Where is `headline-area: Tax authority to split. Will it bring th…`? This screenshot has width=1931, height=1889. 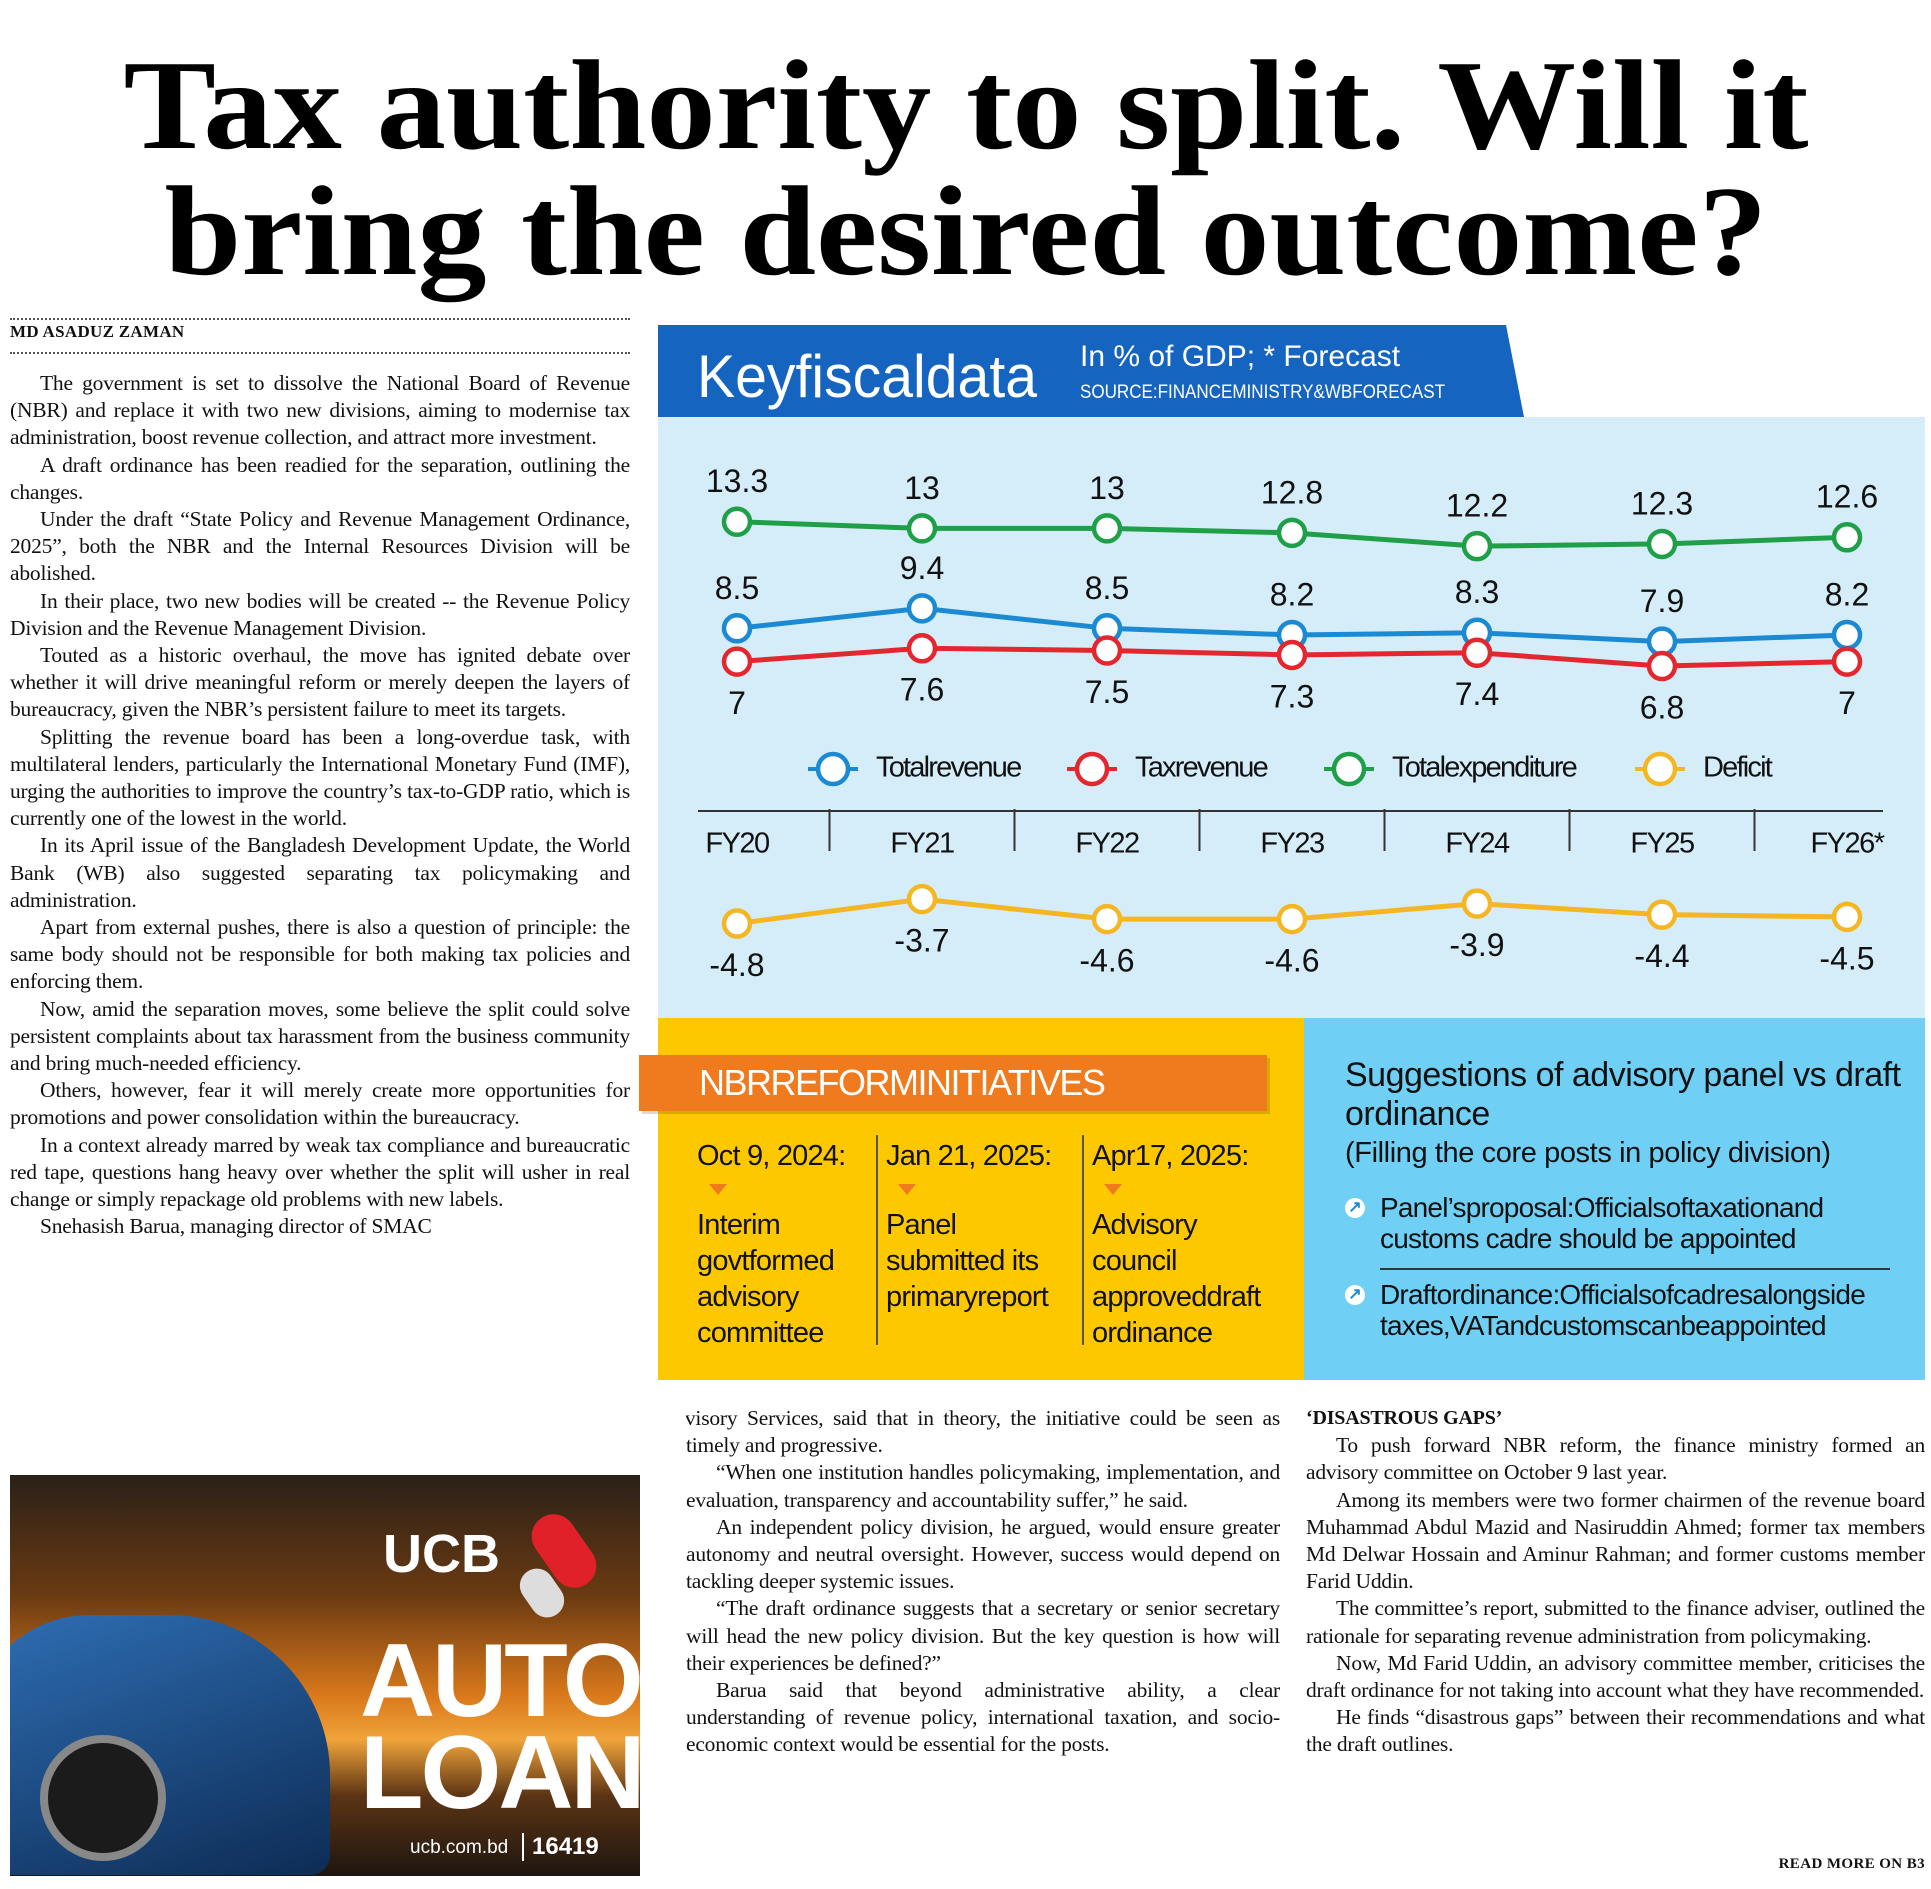
headline-area: Tax authority to split. Will it bring th… is located at coordinates (966, 168).